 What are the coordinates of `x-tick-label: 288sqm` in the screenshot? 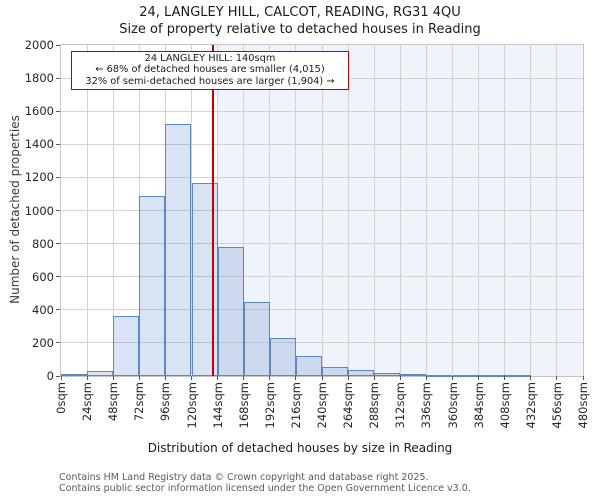 It's located at (374, 405).